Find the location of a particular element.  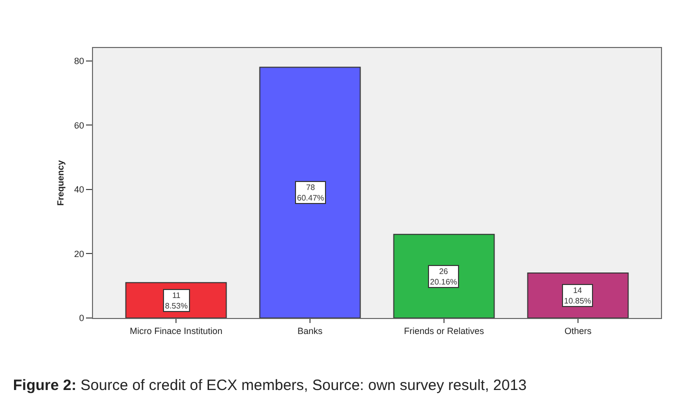

data-label: 11 8.53% is located at coordinates (176, 300).